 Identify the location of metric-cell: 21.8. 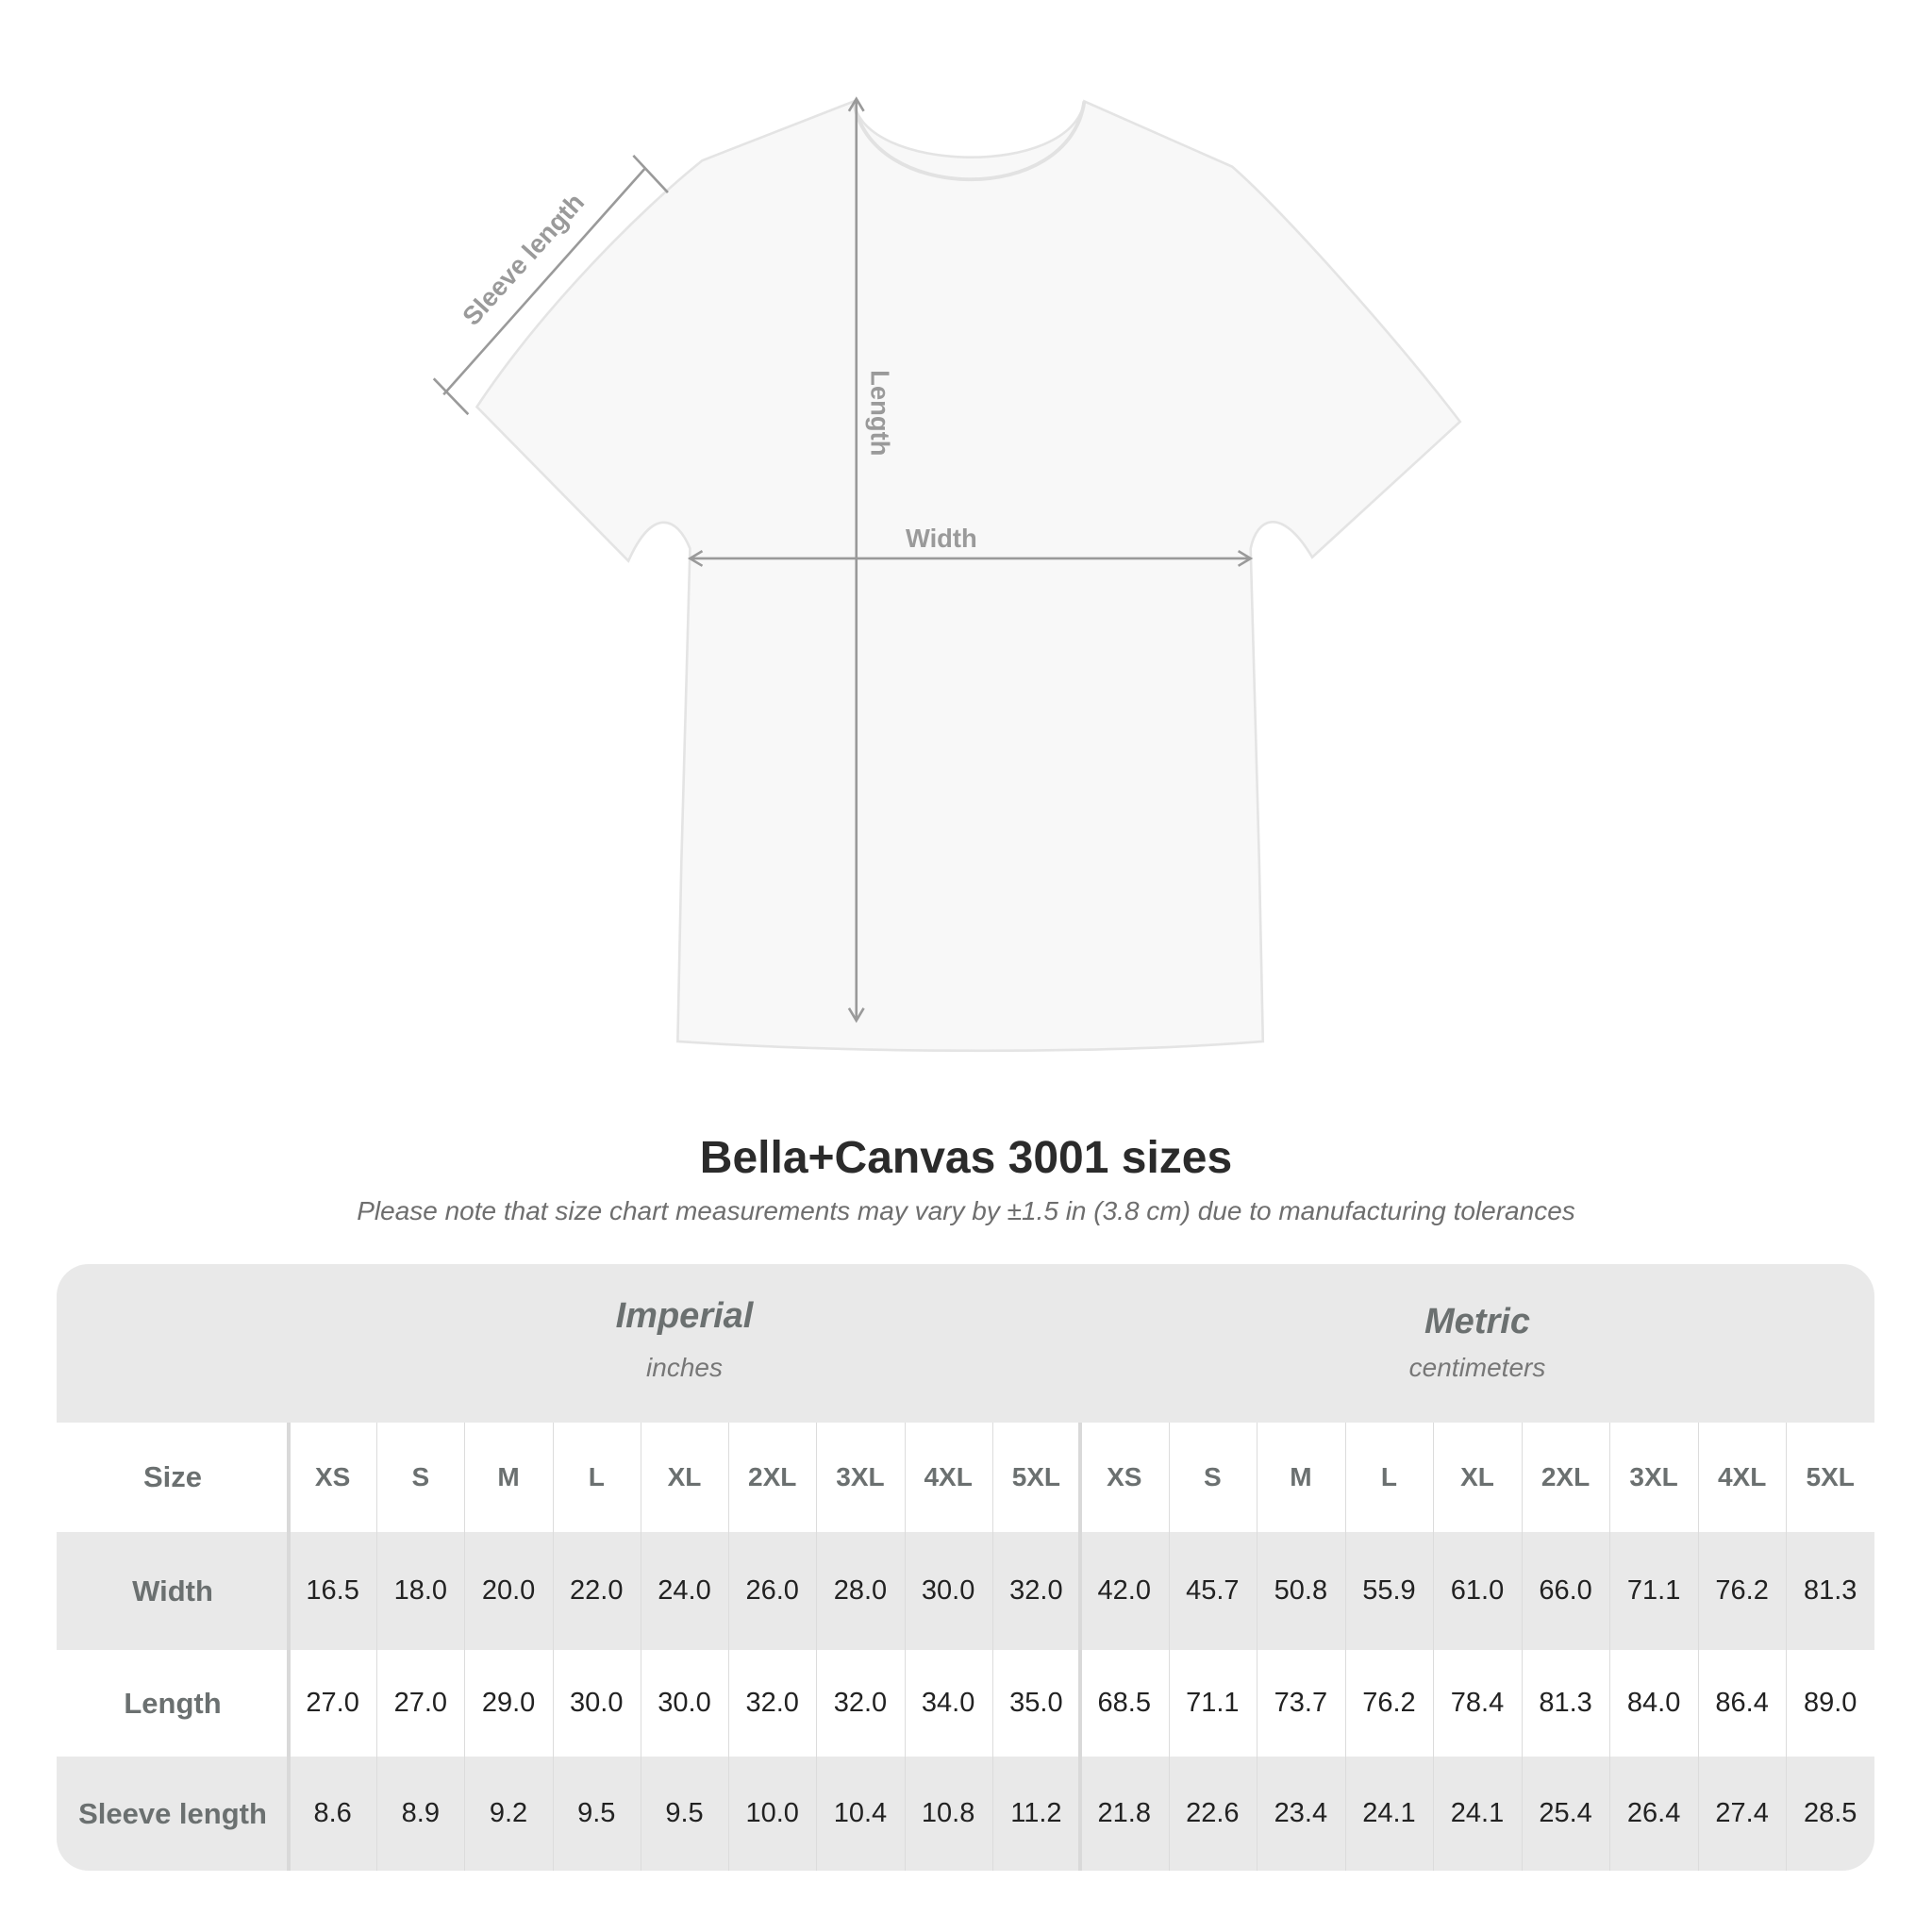
(1124, 1813).